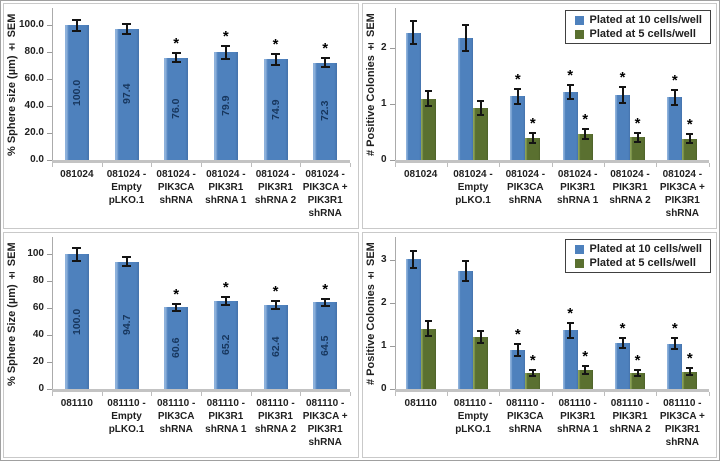 Image resolution: width=720 pixels, height=461 pixels. Describe the element at coordinates (275, 416) in the screenshot. I see `category-label: 081110 - PIK3R1 shRNA 2` at that location.